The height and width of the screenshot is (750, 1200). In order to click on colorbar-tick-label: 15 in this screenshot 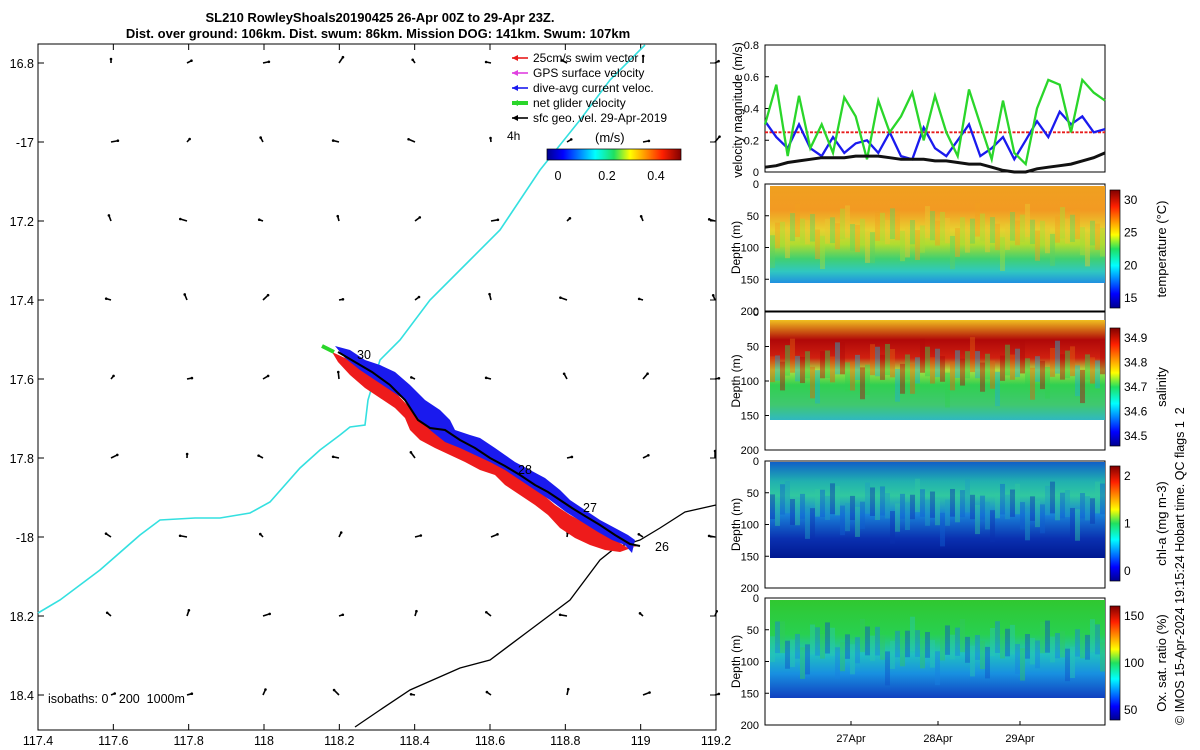, I will do `click(1131, 298)`.